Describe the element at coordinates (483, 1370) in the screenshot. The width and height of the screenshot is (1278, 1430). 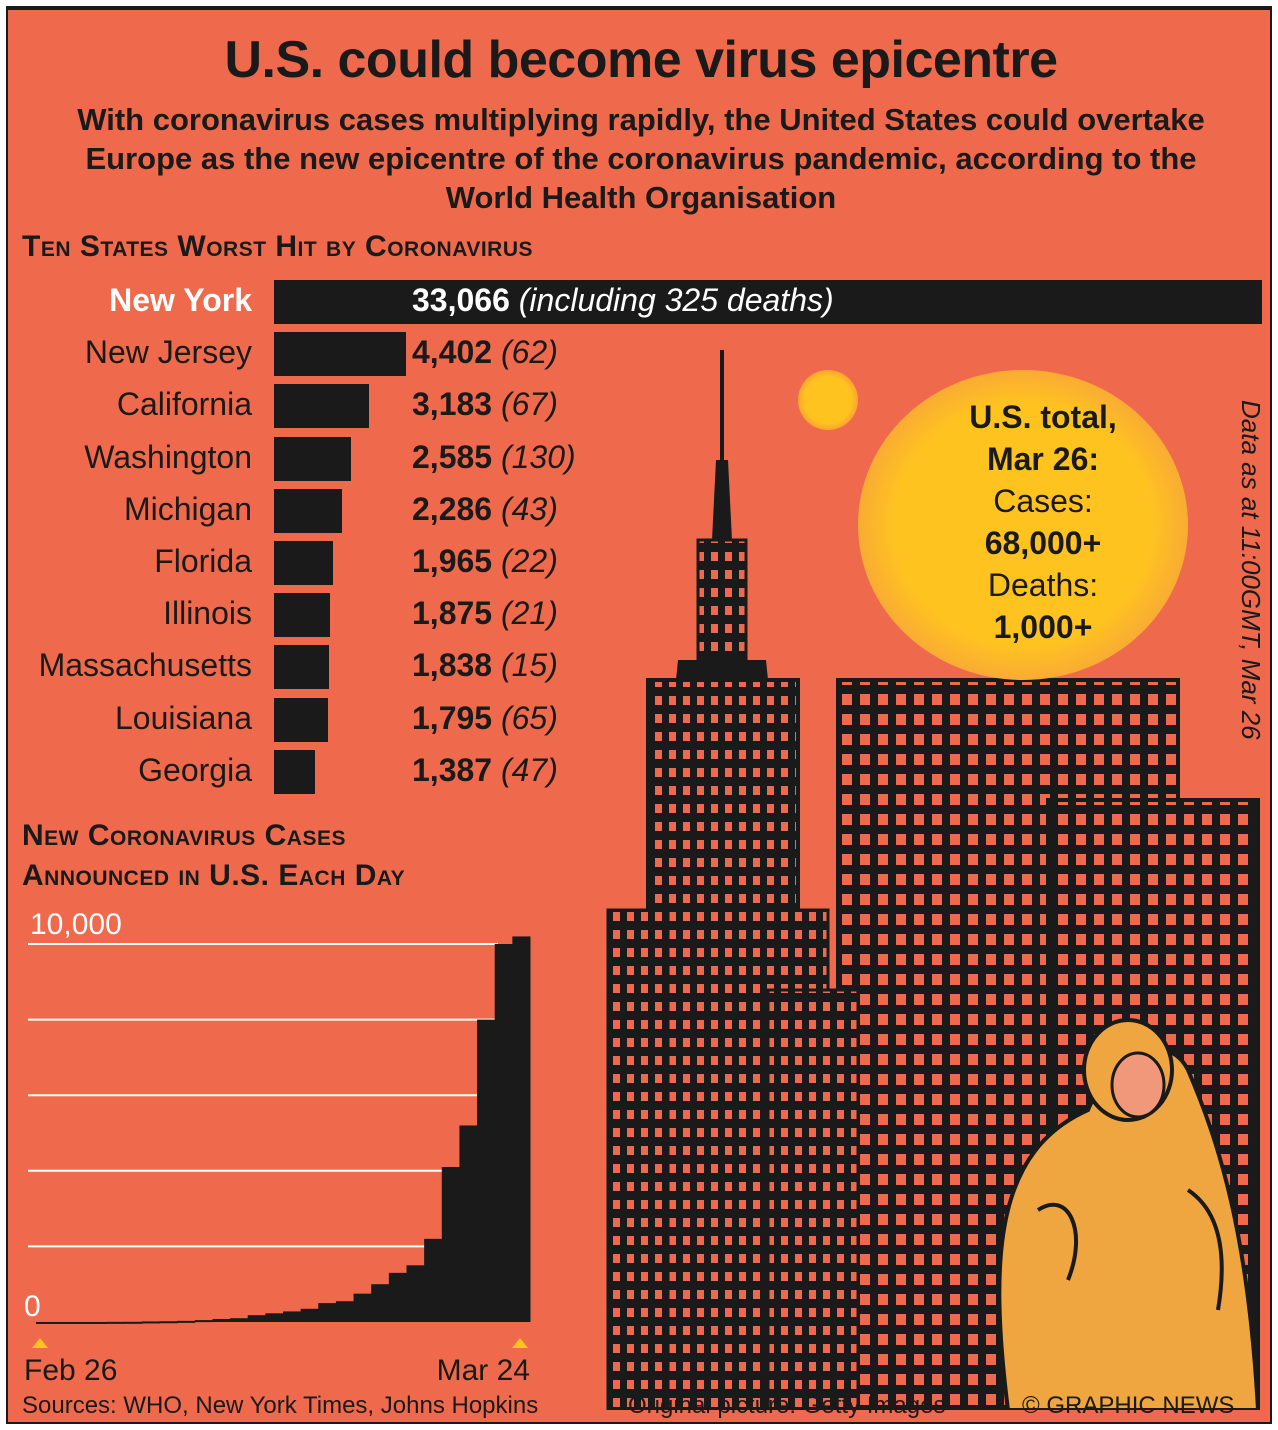
I see `x-tick-label: Mar 24` at that location.